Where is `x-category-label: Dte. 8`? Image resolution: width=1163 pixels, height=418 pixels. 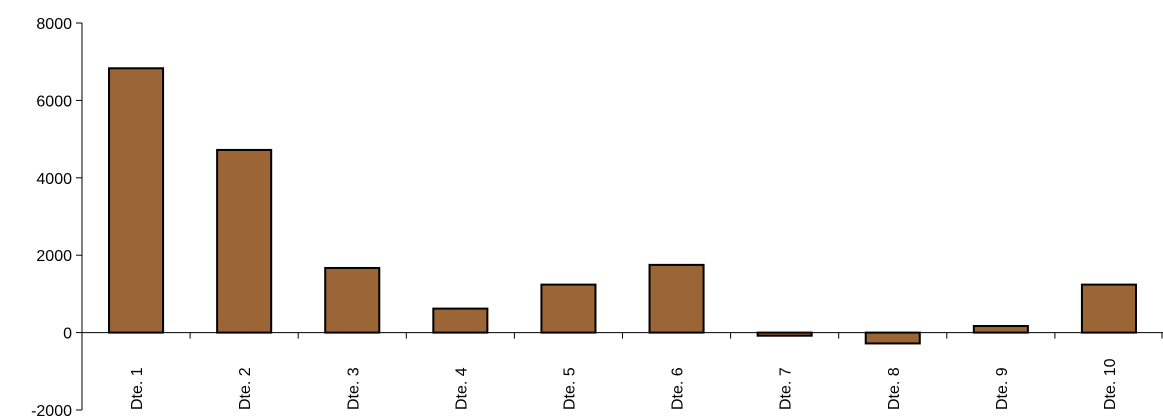
x-category-label: Dte. 8 is located at coordinates (894, 388).